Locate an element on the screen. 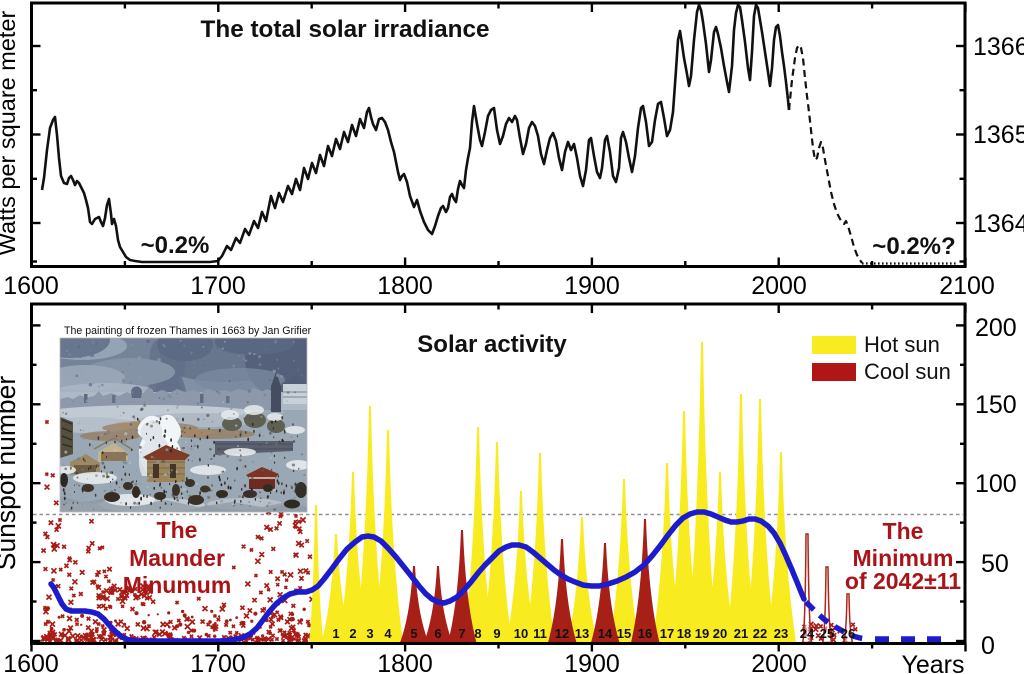 The height and width of the screenshot is (674, 1024). svg-text: 16 is located at coordinates (645, 633).